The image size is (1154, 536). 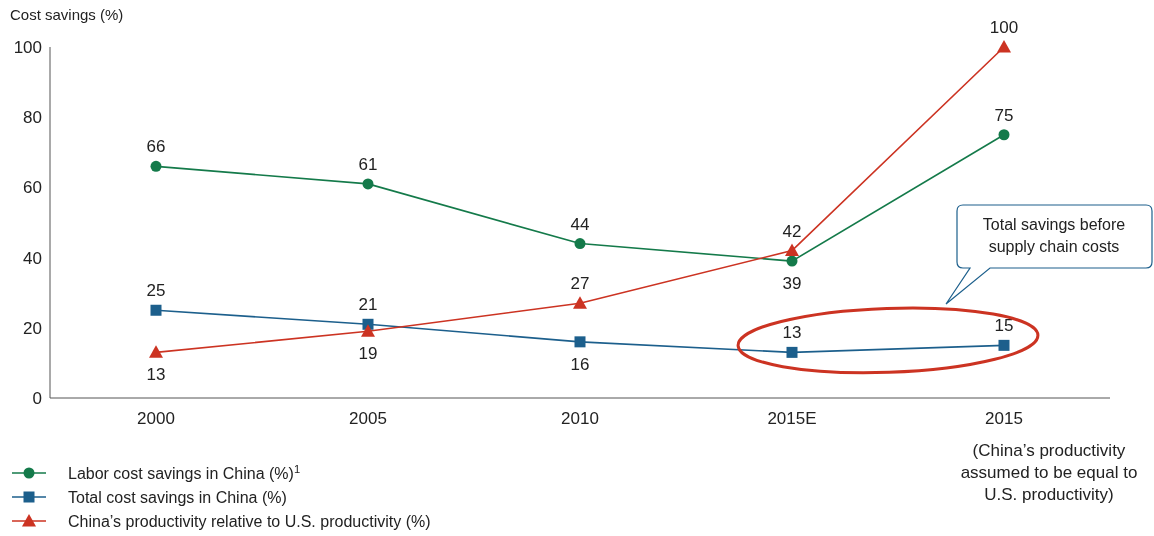 What do you see at coordinates (368, 305) in the screenshot?
I see `data-label: 21` at bounding box center [368, 305].